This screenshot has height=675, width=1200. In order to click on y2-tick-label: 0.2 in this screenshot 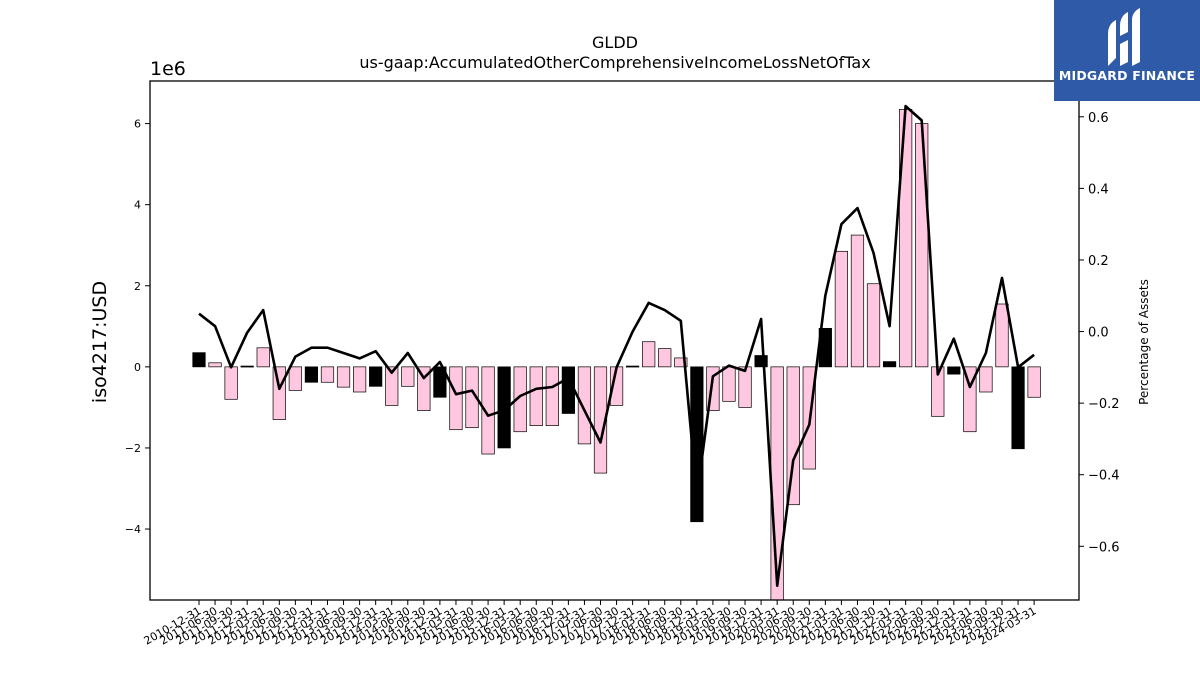, I will do `click(1098, 261)`.